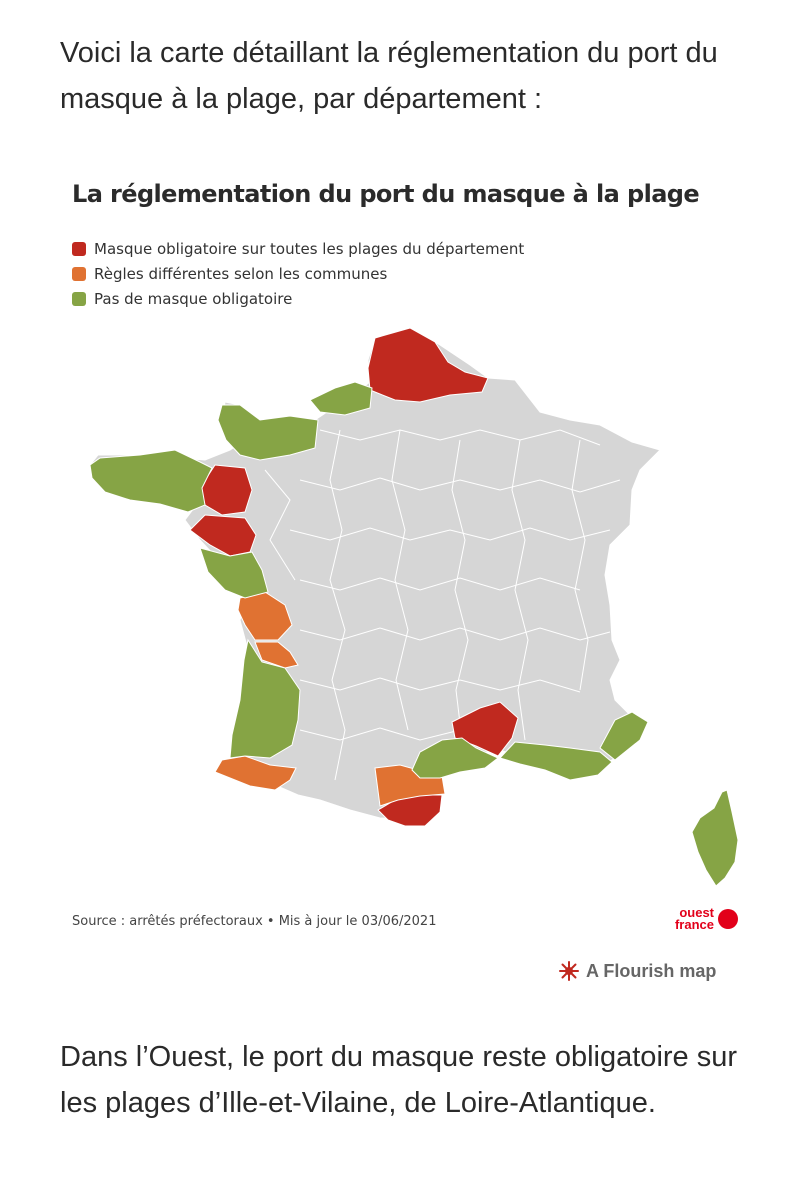 The image size is (810, 1200). I want to click on flourish-label: A Flourish map, so click(651, 970).